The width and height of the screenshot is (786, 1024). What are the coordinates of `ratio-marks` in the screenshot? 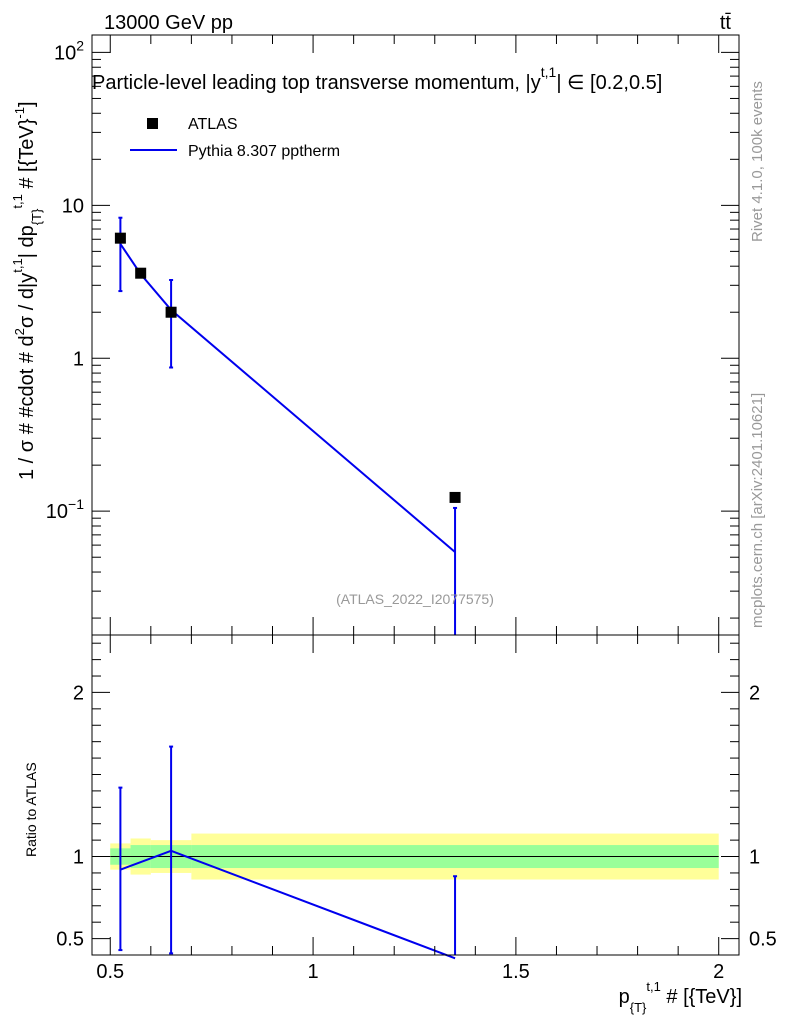 It's located at (288, 852).